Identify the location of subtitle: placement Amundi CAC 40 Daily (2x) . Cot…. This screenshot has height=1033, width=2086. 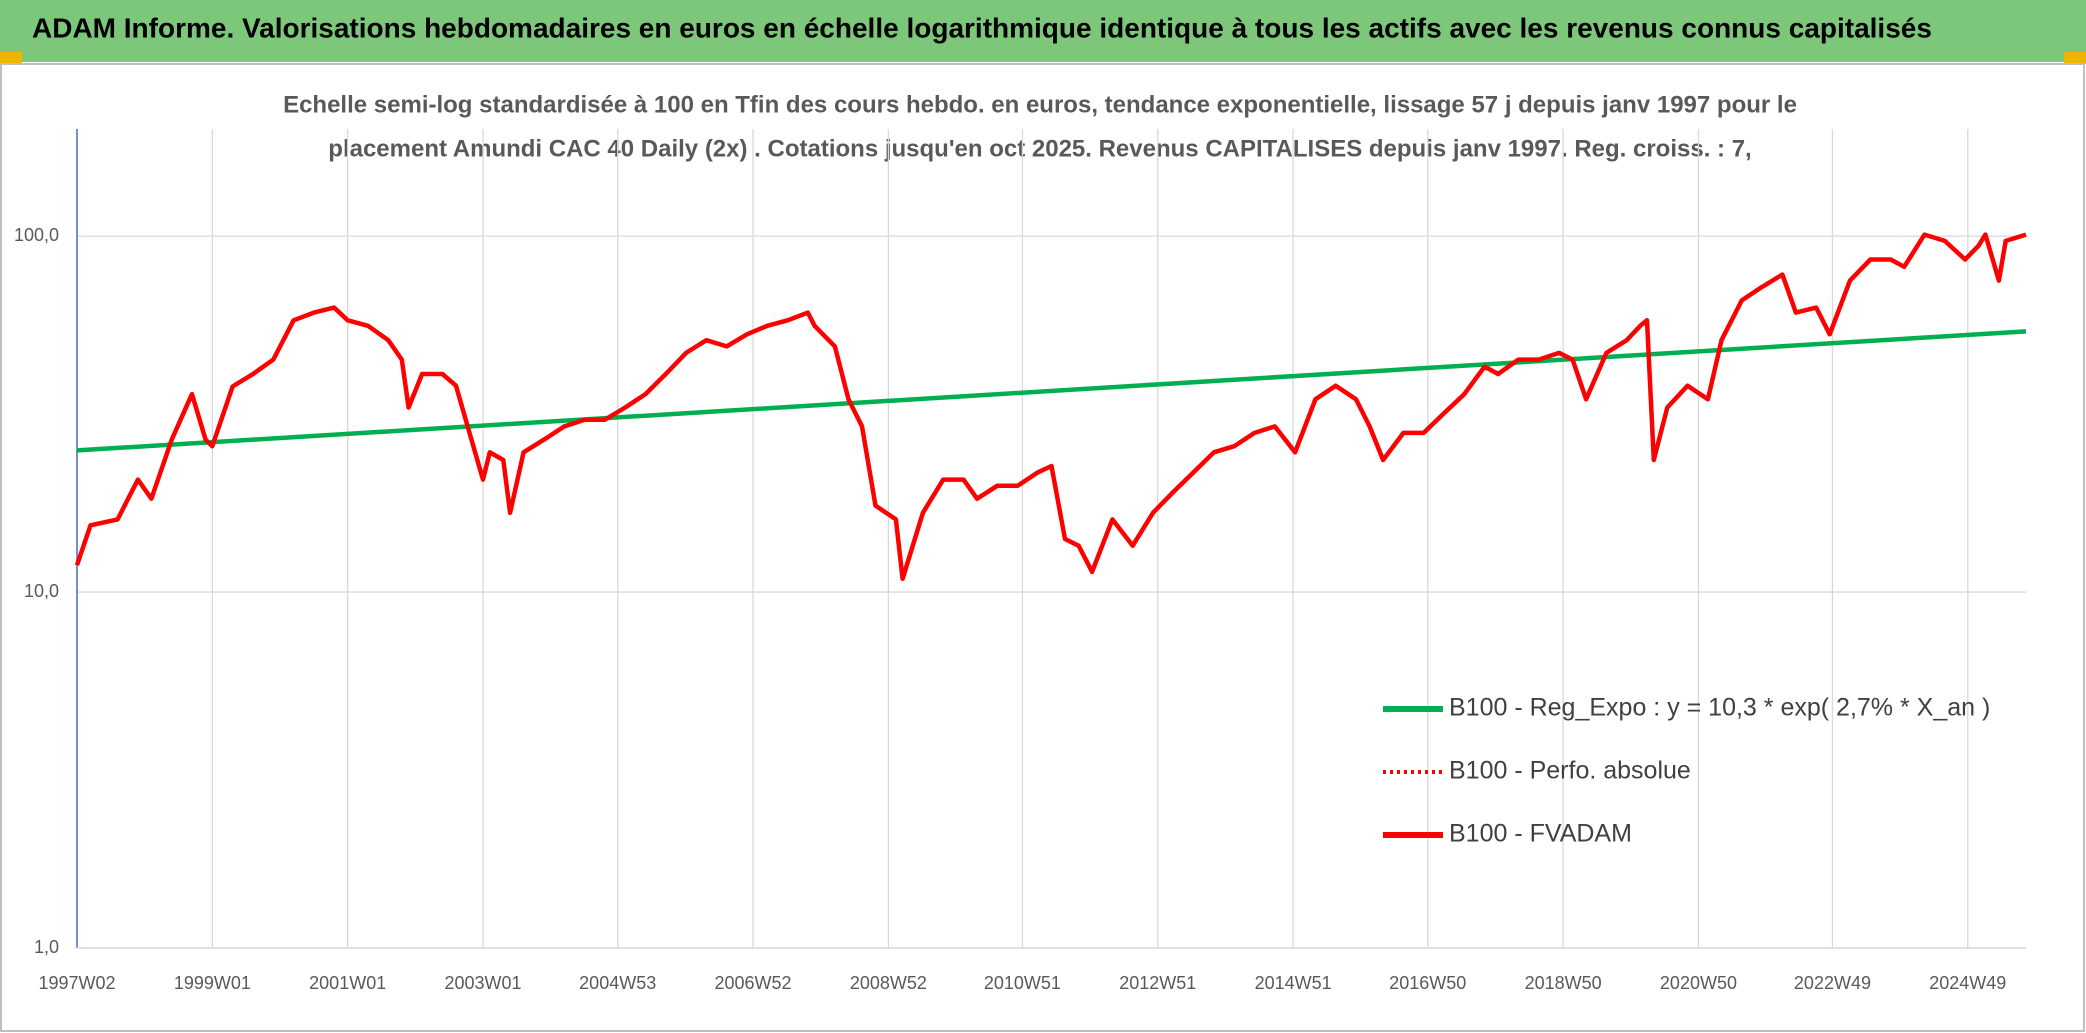
(1039, 148).